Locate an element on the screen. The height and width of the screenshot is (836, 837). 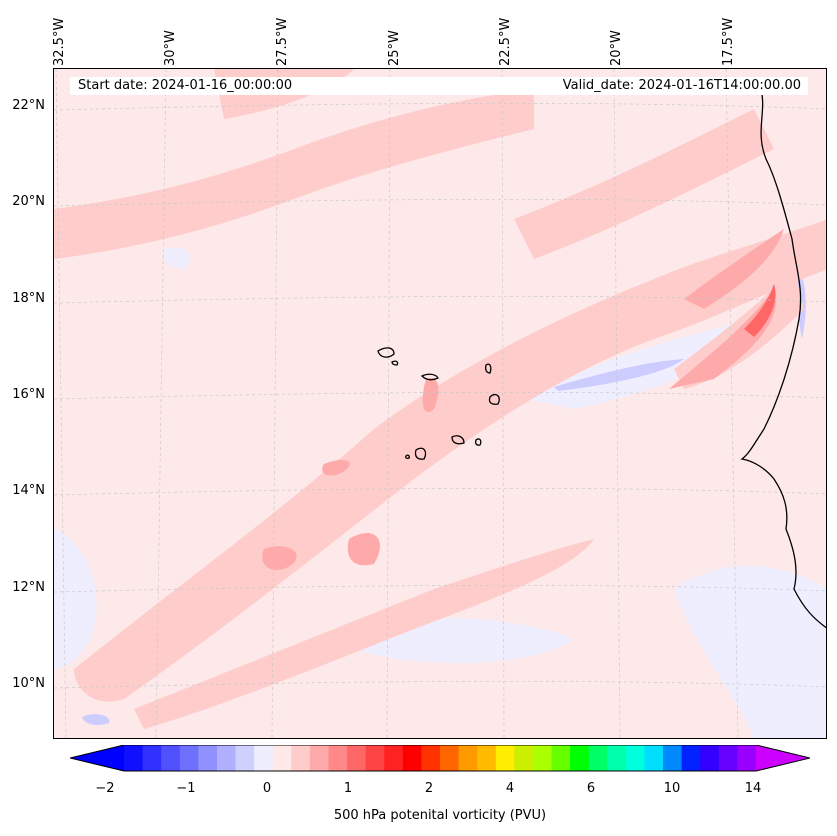
lon-label-25w: 25°W is located at coordinates (394, 48).